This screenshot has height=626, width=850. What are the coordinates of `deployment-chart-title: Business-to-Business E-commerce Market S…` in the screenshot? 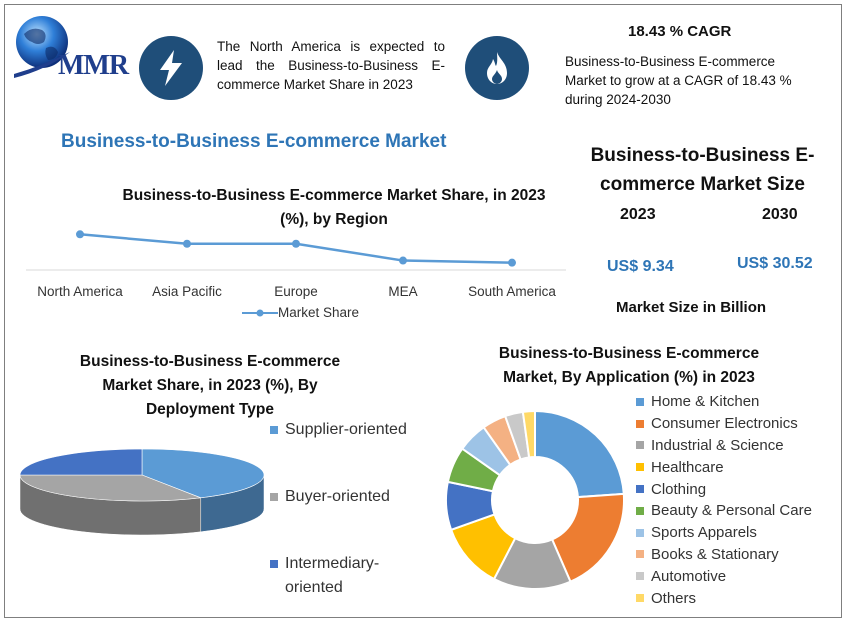 It's located at (210, 385).